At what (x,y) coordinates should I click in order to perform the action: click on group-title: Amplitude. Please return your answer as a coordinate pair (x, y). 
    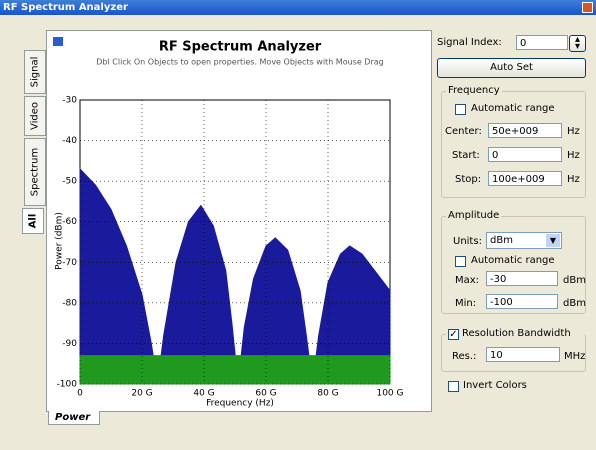
    Looking at the image, I should click on (474, 215).